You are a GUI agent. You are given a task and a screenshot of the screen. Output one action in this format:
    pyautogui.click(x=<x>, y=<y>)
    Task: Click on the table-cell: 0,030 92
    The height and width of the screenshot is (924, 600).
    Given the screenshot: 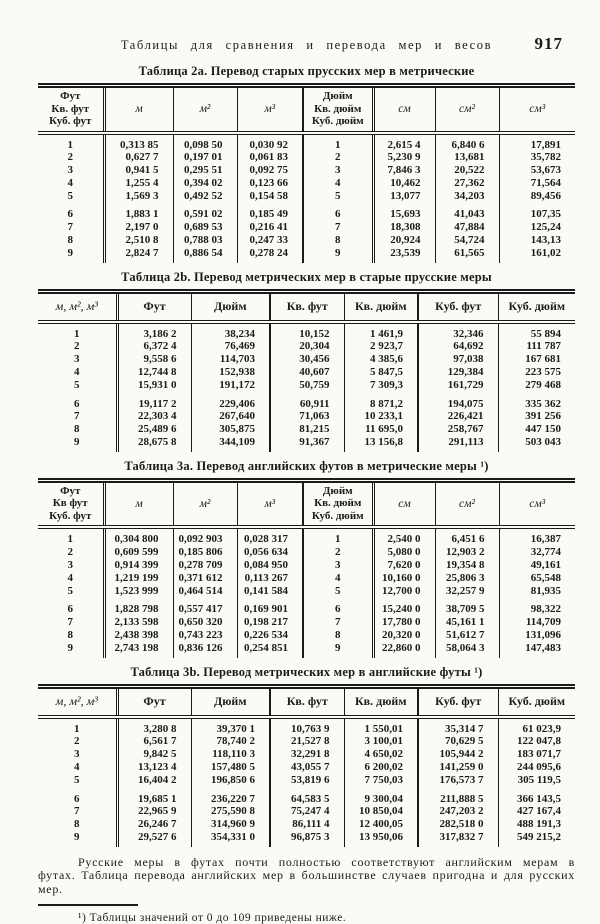 What is the action you would take?
    pyautogui.click(x=269, y=142)
    